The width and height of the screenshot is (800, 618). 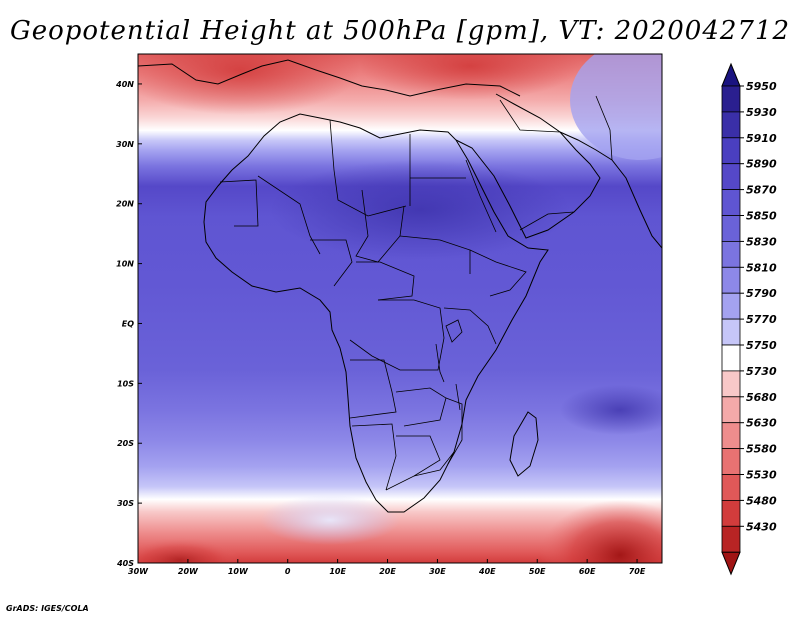 What do you see at coordinates (435, 254) in the screenshot?
I see `border-sudan` at bounding box center [435, 254].